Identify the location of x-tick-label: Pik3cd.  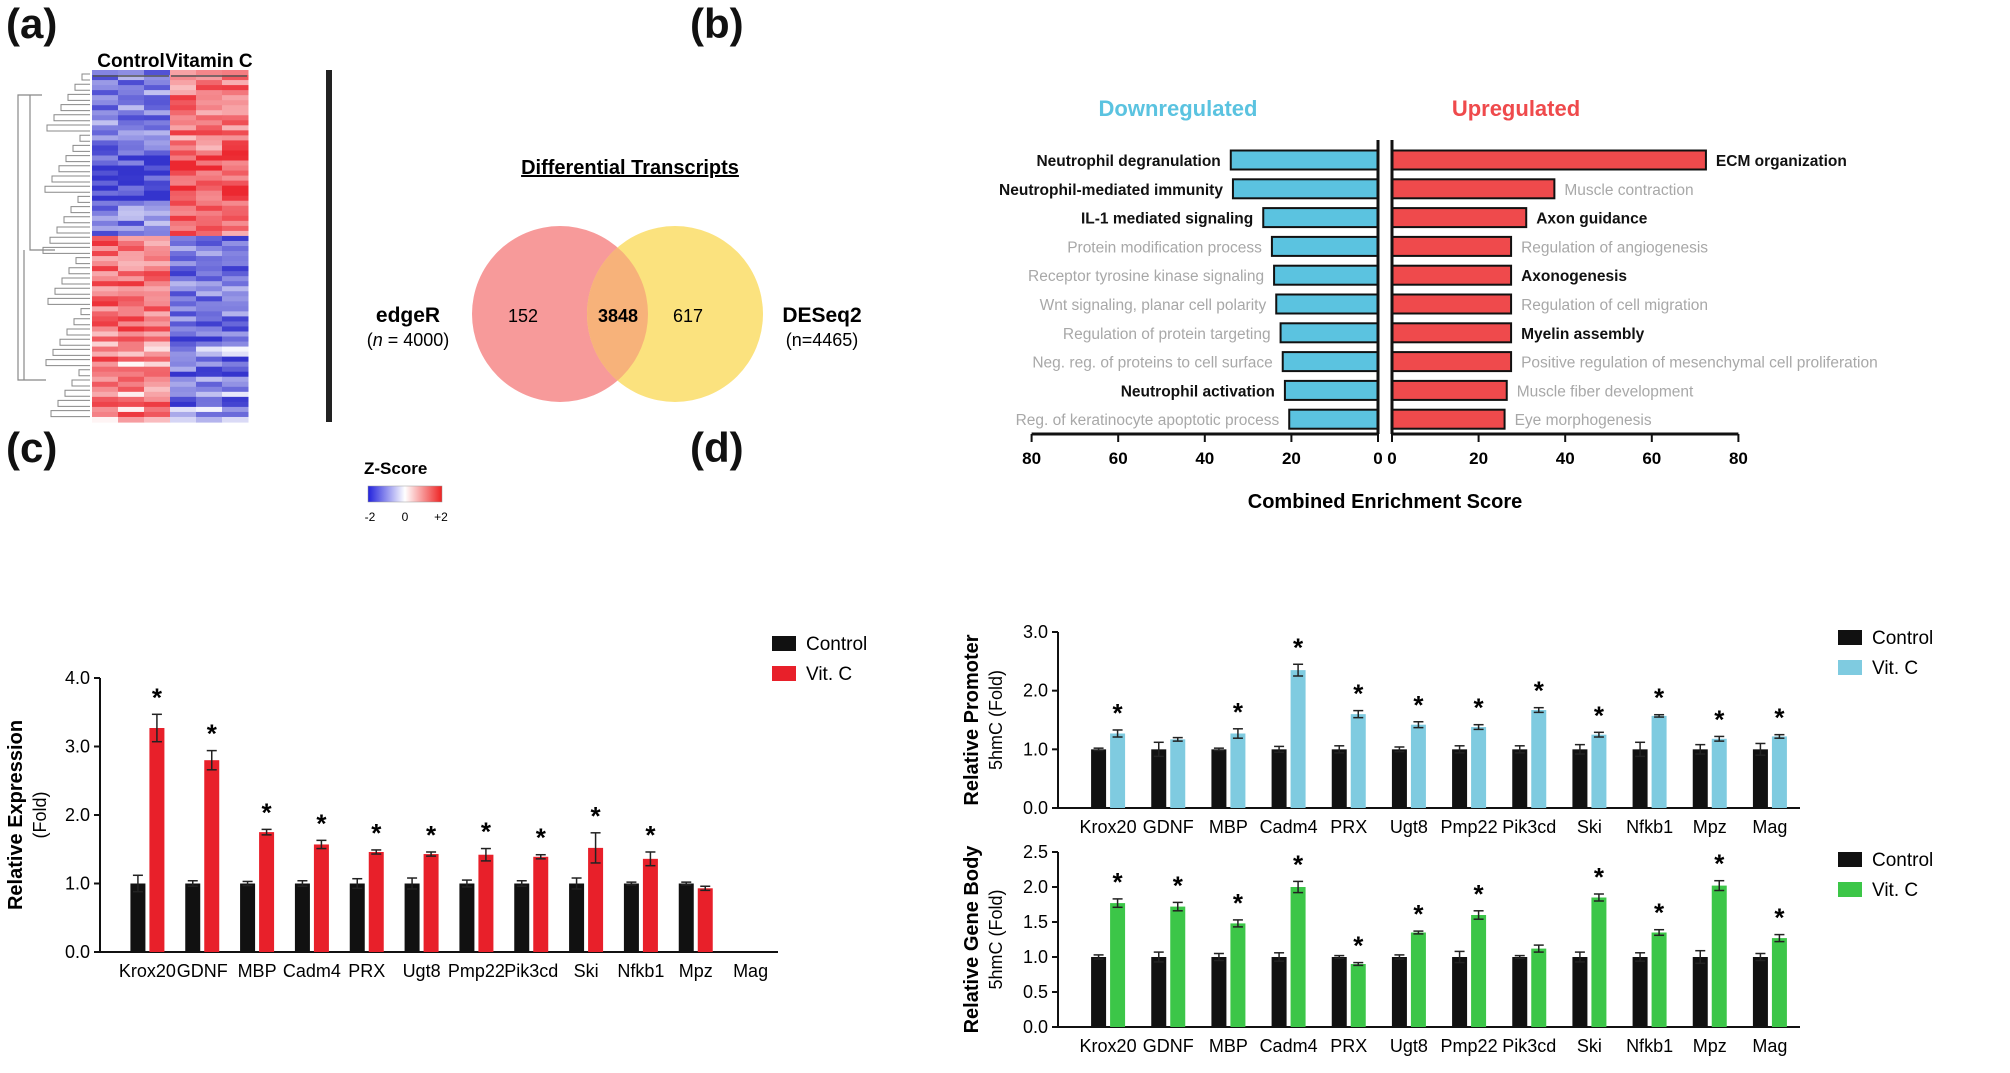
(1529, 1046).